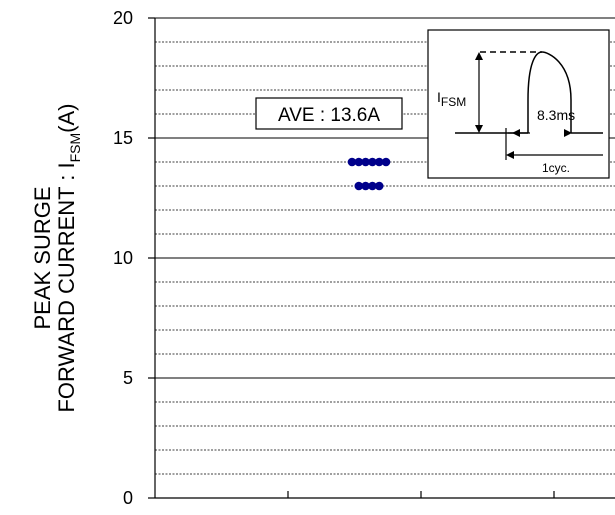  What do you see at coordinates (453, 102) in the screenshot?
I see `inset-ifsm-sub: FSM` at bounding box center [453, 102].